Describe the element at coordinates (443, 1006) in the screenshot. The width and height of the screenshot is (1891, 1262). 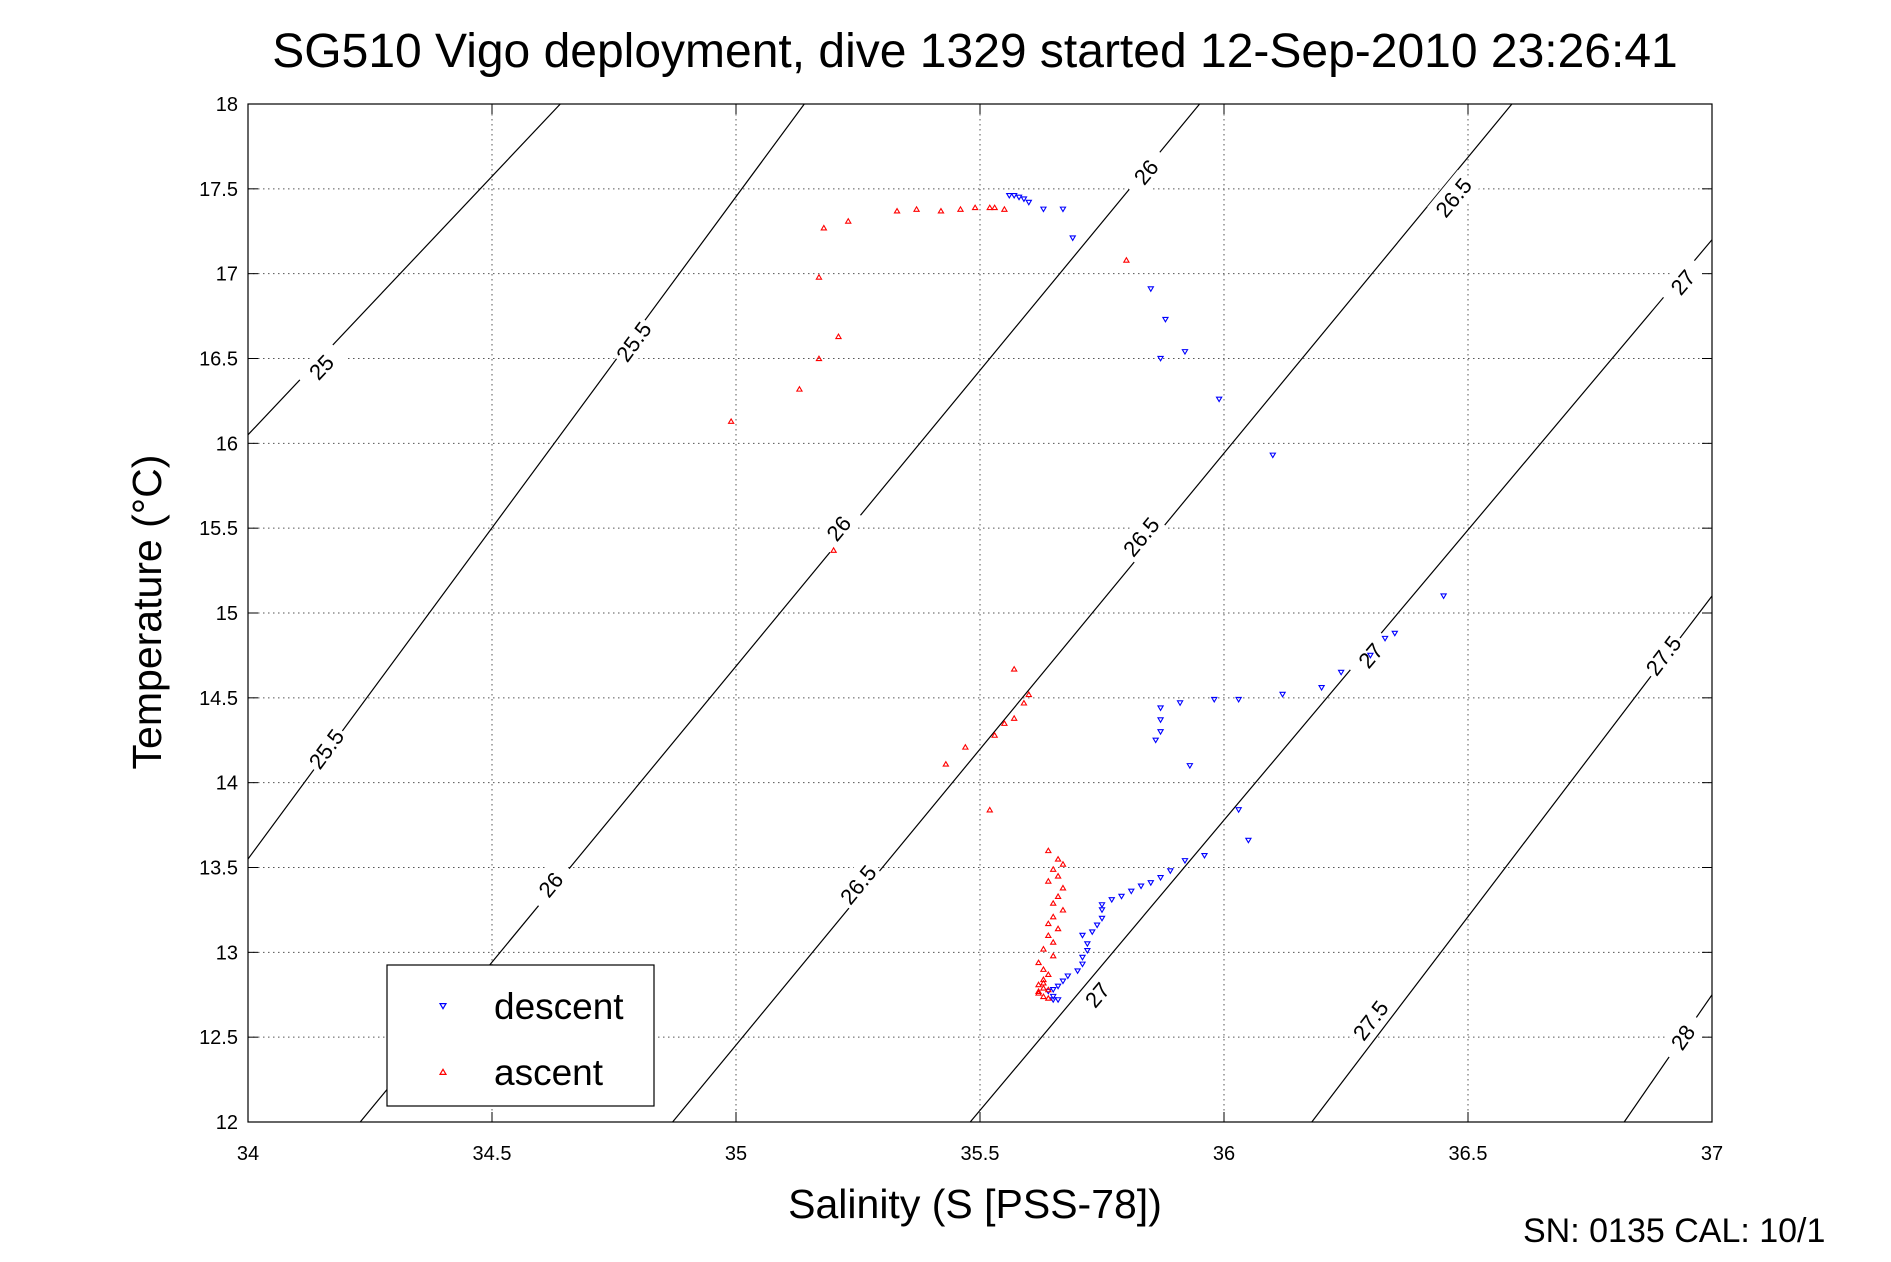
I see `legend-marker-descent` at that location.